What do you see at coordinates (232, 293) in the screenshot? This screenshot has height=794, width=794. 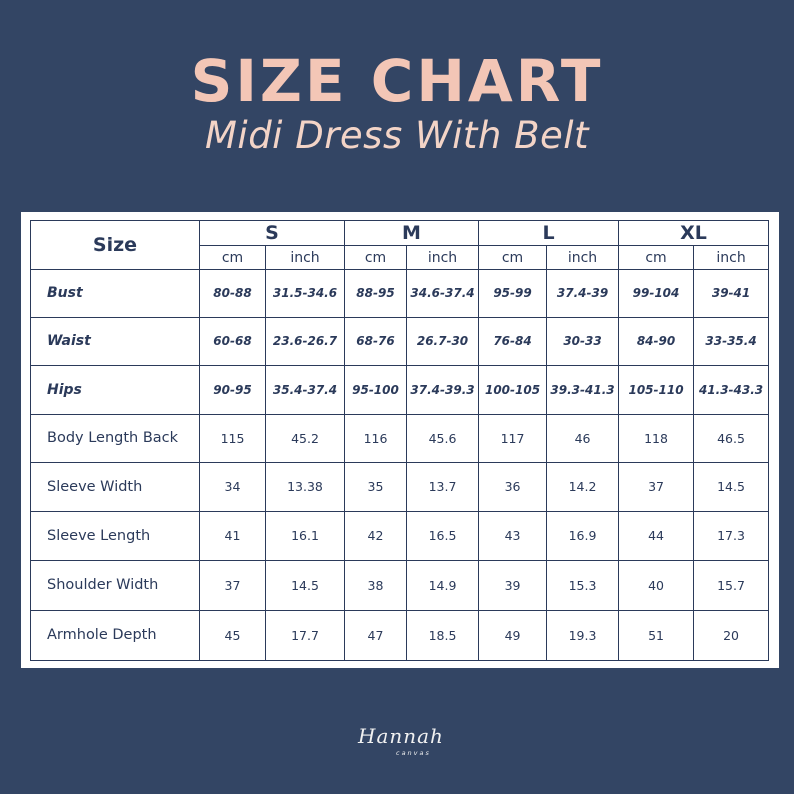 I see `table-cell: 80-88` at bounding box center [232, 293].